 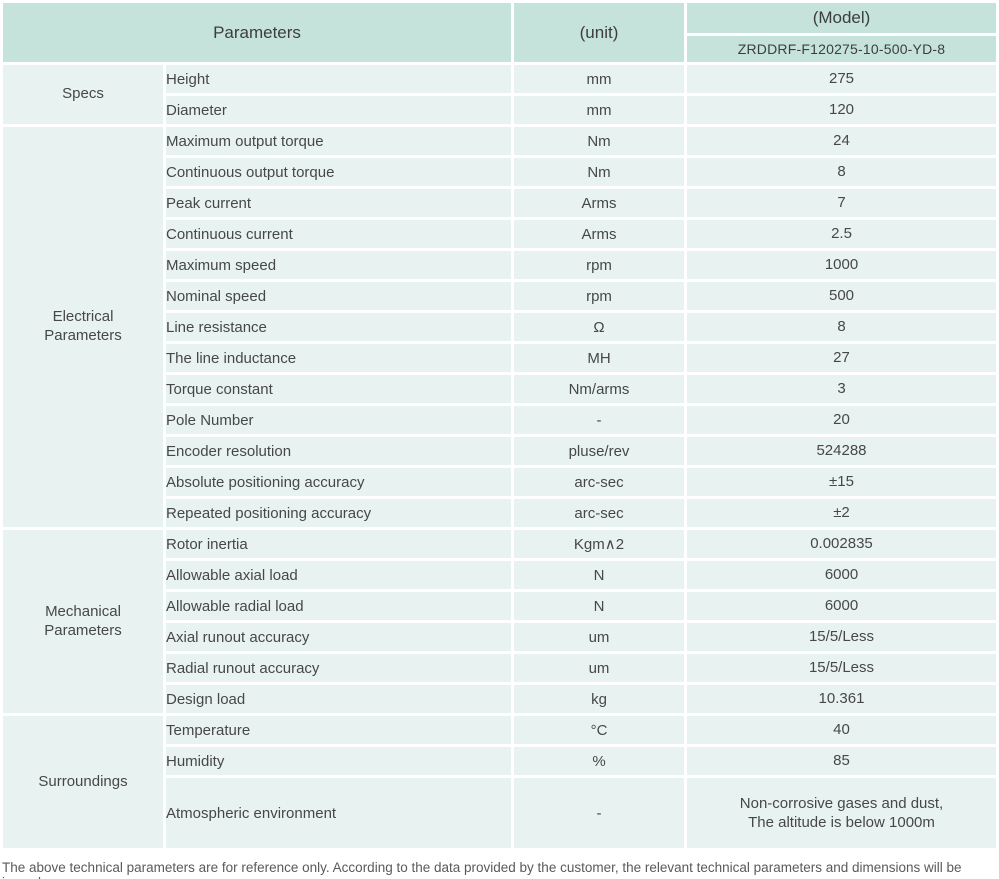 What do you see at coordinates (841, 730) in the screenshot?
I see `value-cell: 40` at bounding box center [841, 730].